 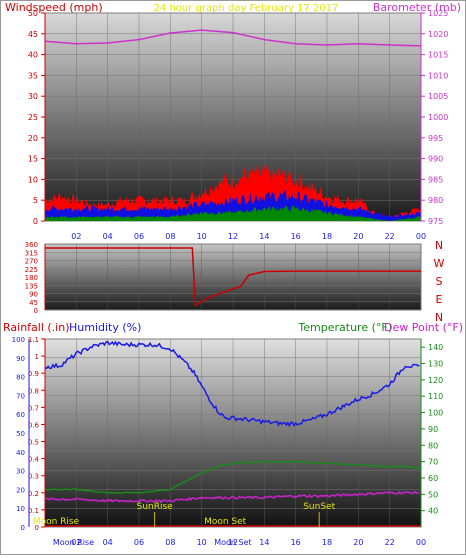 I want to click on barometer-tick-label: 1025, so click(x=438, y=13).